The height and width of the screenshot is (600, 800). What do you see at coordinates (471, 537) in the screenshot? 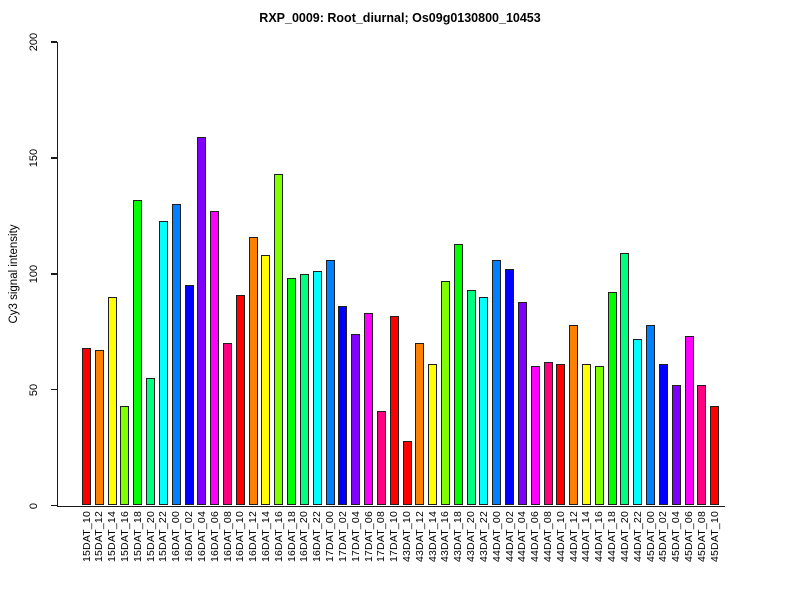
I see `x-tick-label: 43DAT_20` at bounding box center [471, 537].